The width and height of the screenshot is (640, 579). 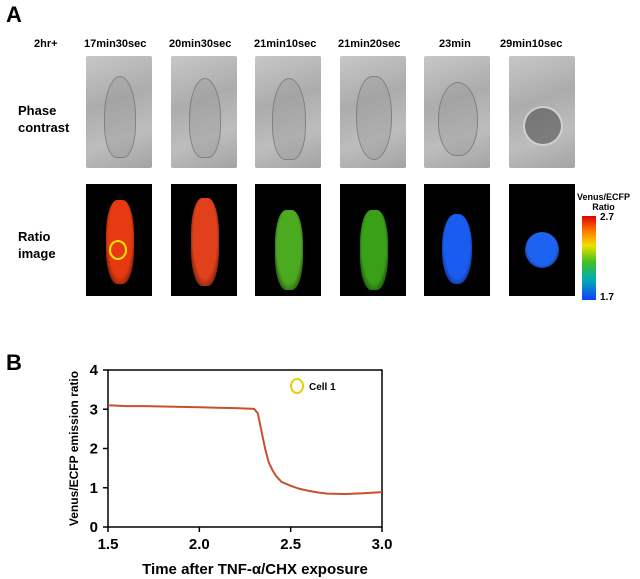 I want to click on colorbar-title: Venus/ECFP Ratio, so click(x=604, y=202).